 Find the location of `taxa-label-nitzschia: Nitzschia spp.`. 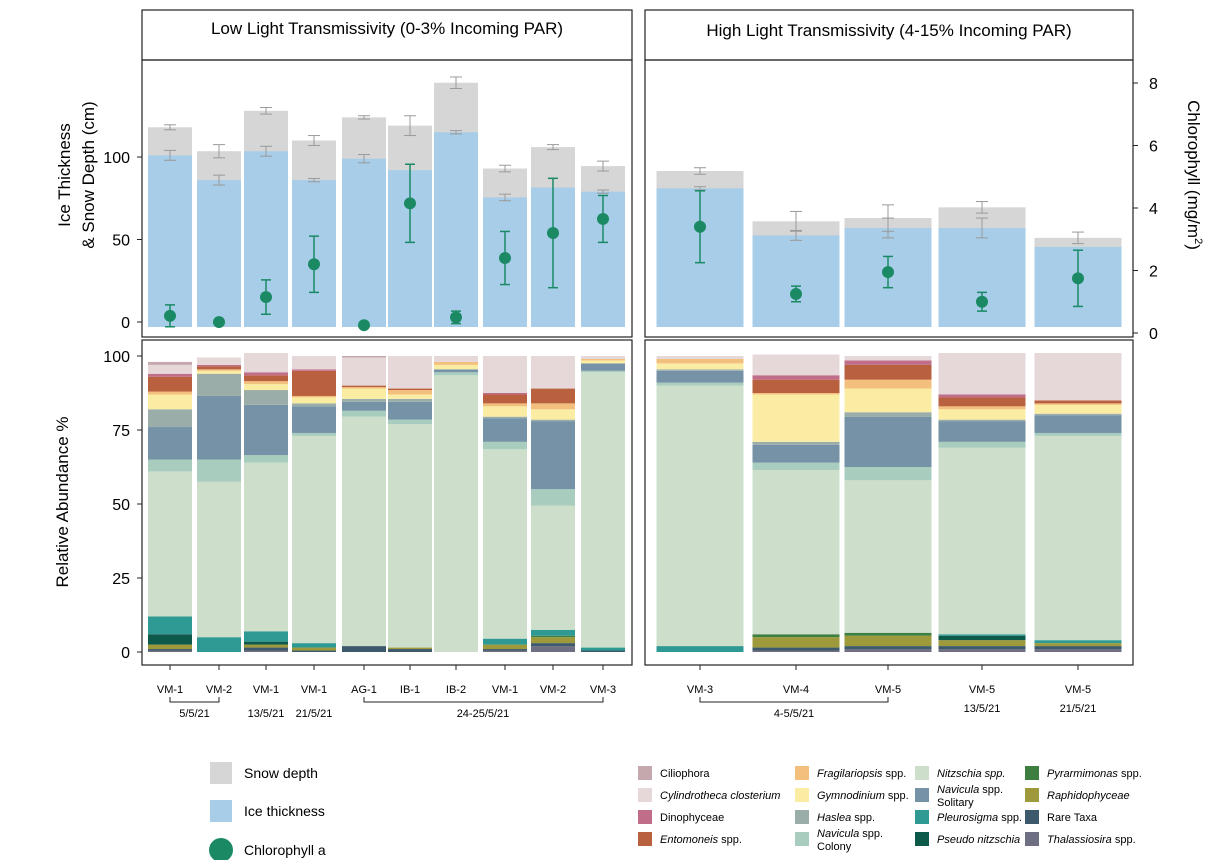

taxa-label-nitzschia: Nitzschia spp. is located at coordinates (971, 774).